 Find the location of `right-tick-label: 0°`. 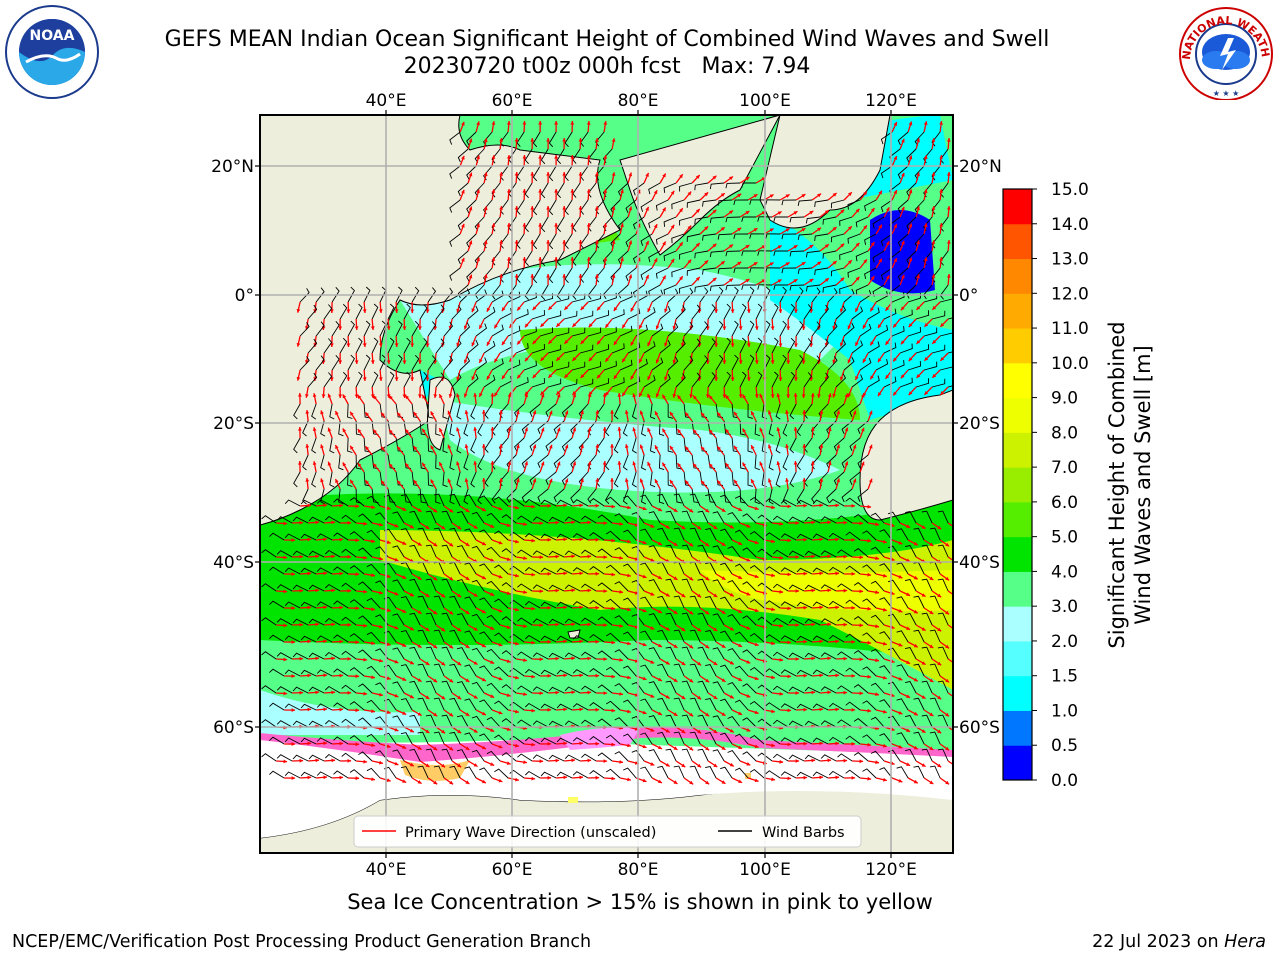

right-tick-label: 0° is located at coordinates (968, 296).